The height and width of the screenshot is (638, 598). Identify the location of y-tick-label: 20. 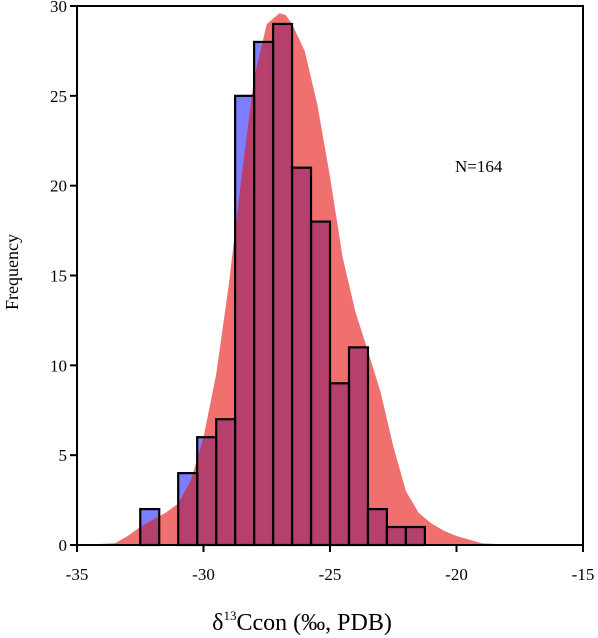
(58, 186).